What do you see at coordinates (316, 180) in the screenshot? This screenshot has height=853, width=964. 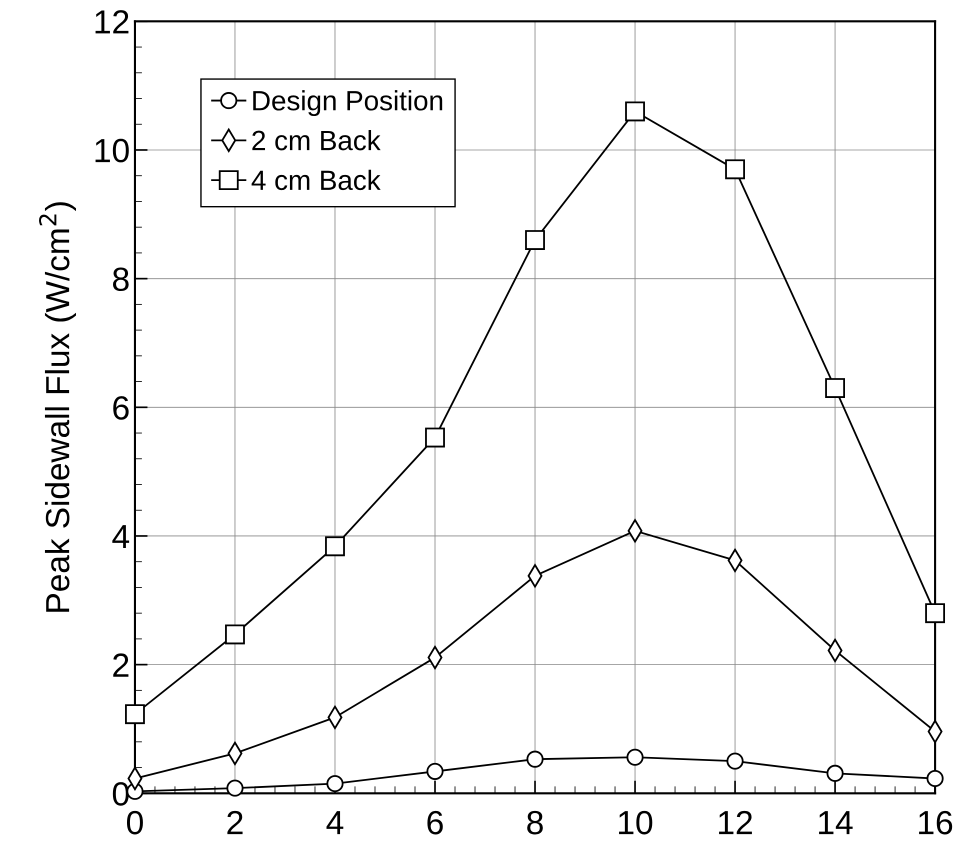 I see `legend-label: 4 cm Back` at bounding box center [316, 180].